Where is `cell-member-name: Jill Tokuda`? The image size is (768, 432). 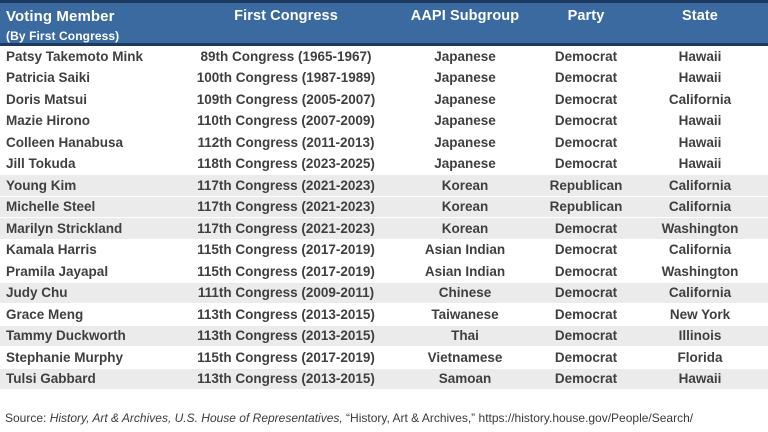
cell-member-name: Jill Tokuda is located at coordinates (41, 164).